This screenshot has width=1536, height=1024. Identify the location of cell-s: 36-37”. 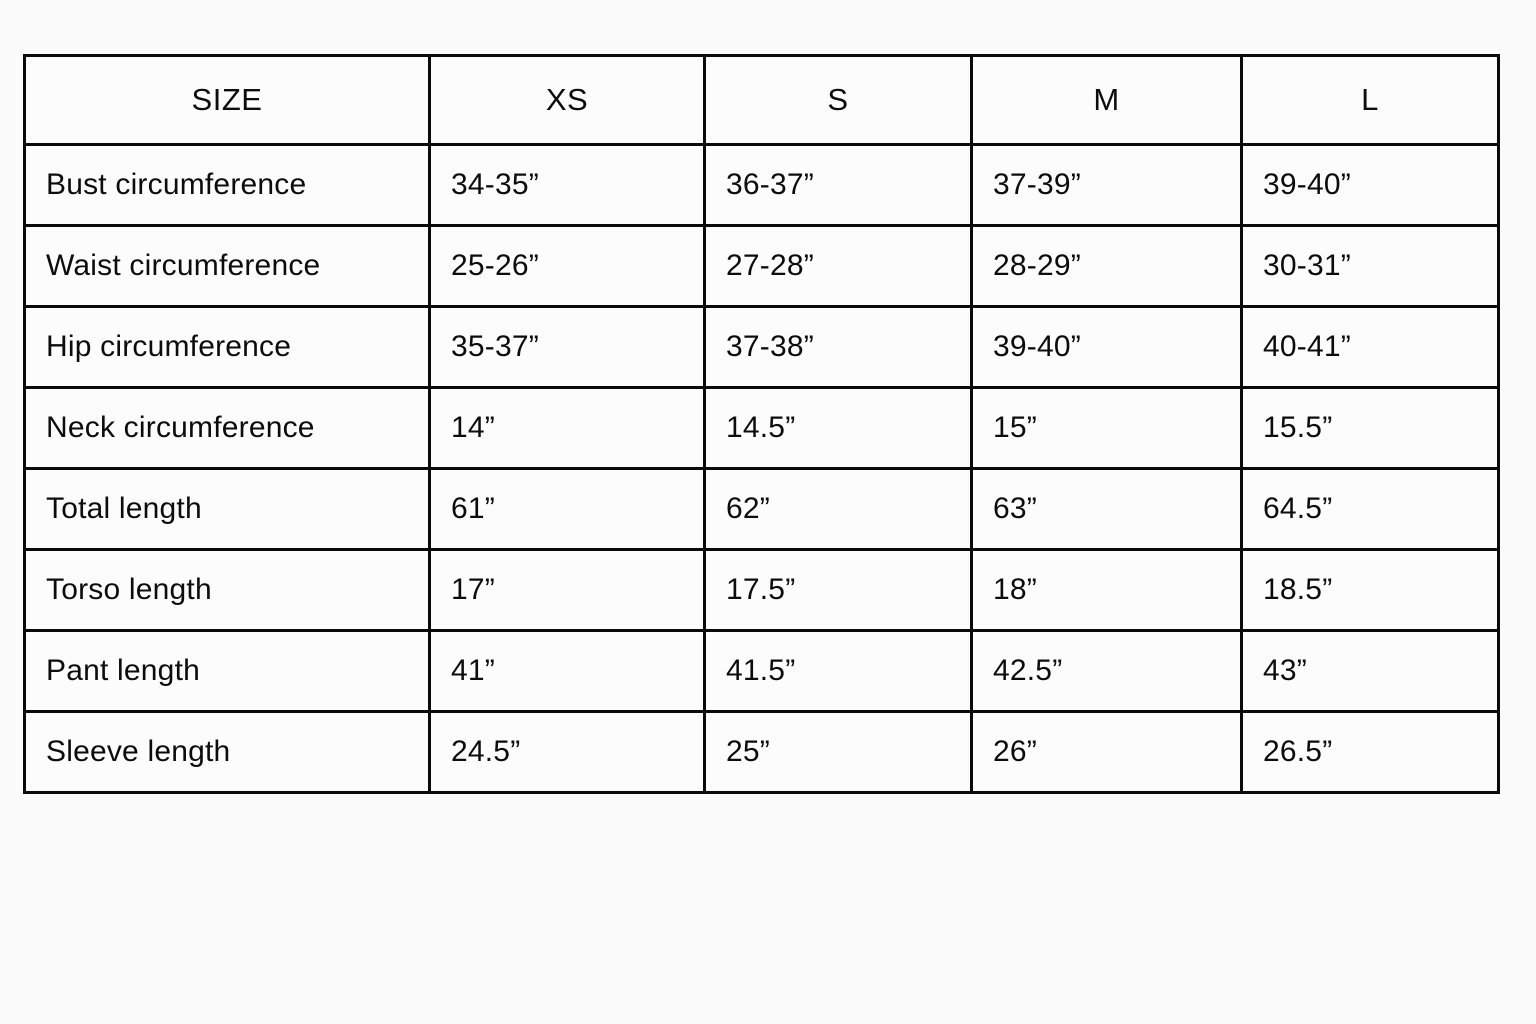
(838, 185).